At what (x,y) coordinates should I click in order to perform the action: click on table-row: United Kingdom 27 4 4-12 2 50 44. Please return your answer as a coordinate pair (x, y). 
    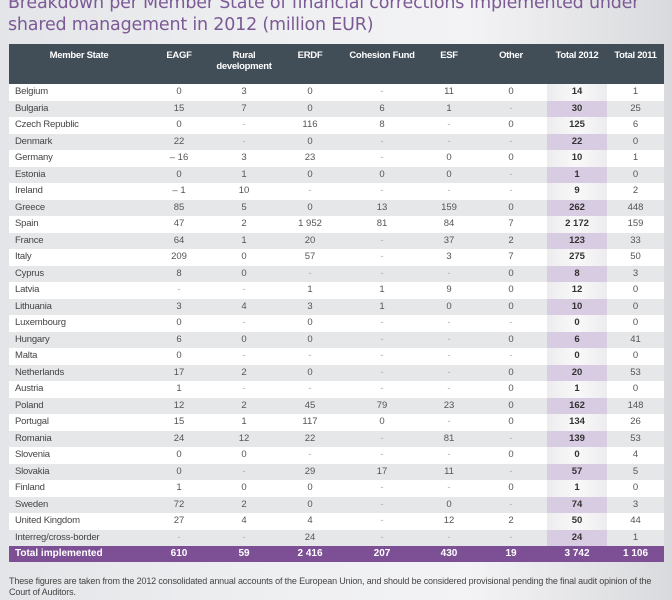
    Looking at the image, I should click on (336, 521).